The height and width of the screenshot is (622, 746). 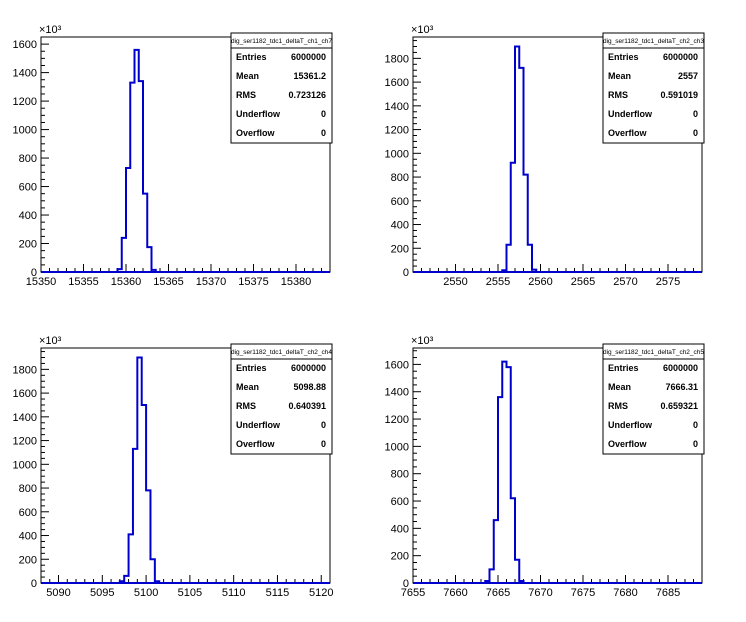 I want to click on x-tick-label: 7665, so click(x=498, y=593).